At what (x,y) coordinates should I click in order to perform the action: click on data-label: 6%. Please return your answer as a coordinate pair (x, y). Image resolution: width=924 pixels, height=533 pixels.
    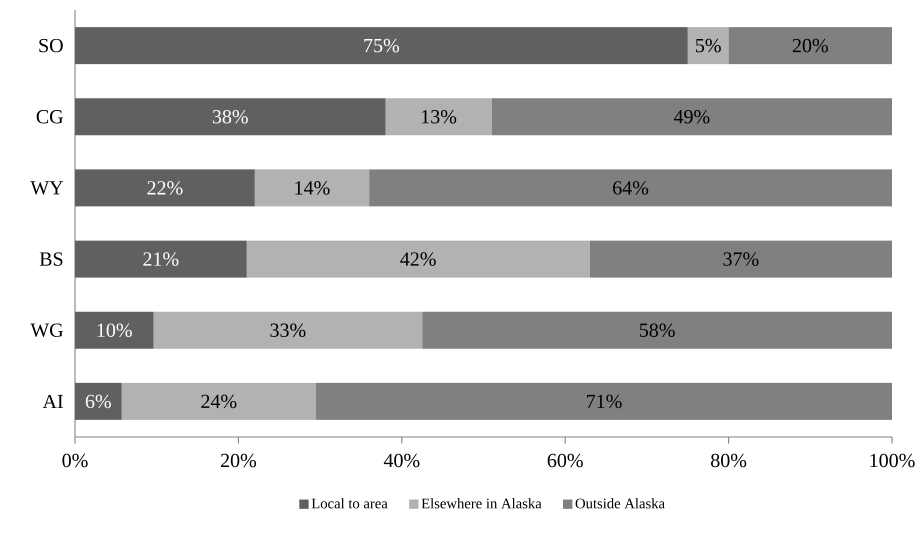
    Looking at the image, I should click on (98, 401).